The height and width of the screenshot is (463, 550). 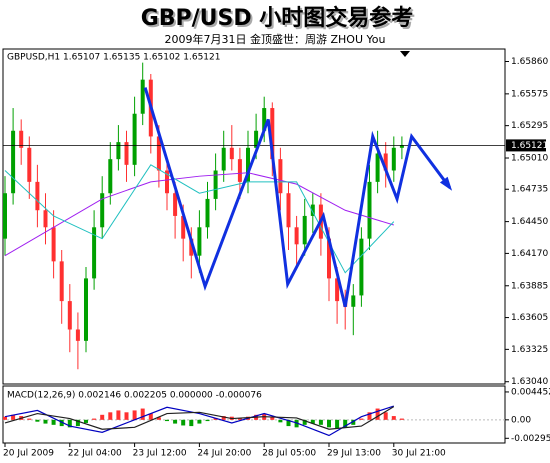 What do you see at coordinates (199, 418) in the screenshot?
I see `signal-line` at bounding box center [199, 418].